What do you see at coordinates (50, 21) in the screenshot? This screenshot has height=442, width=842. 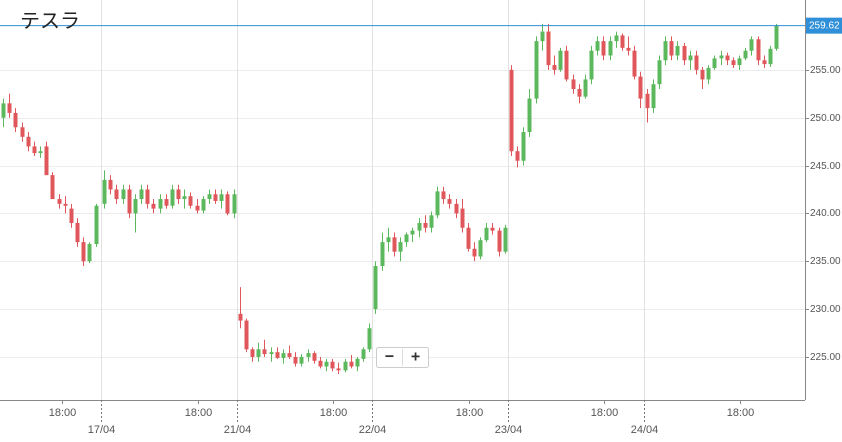 I see `chart-title: テスラ` at bounding box center [50, 21].